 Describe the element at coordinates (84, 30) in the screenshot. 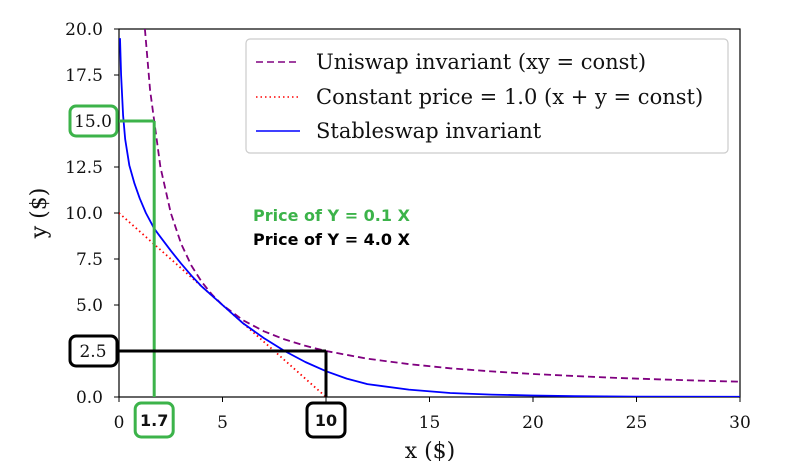

I see `y-tick-label: 20.0` at that location.